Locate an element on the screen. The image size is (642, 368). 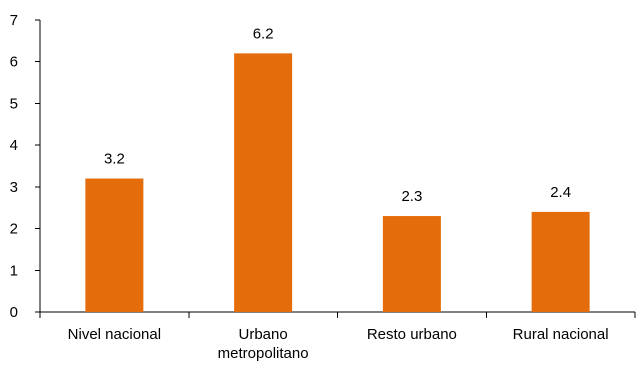
data-label: 6.2 is located at coordinates (263, 33).